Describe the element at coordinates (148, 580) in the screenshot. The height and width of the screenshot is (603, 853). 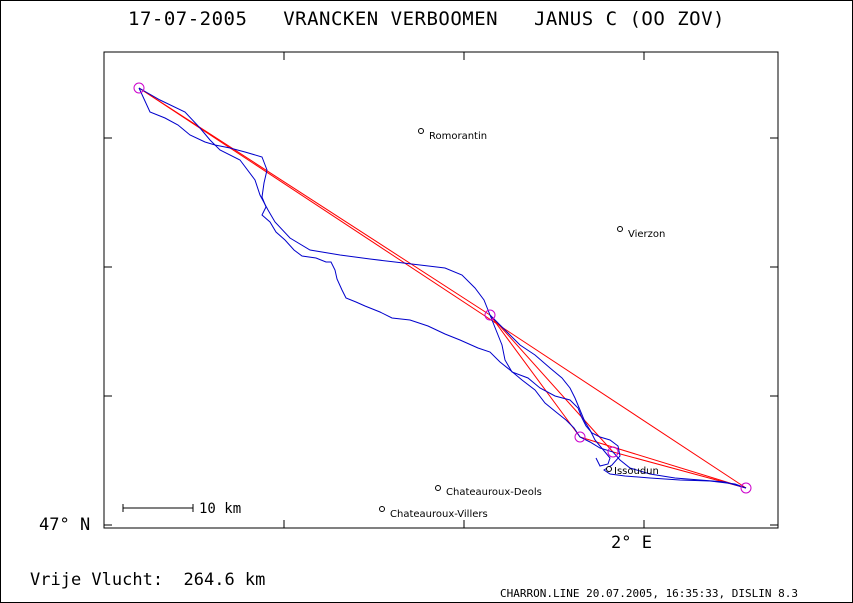
I see `distance-summary: Vrije Vlucht: 264.6 km` at that location.